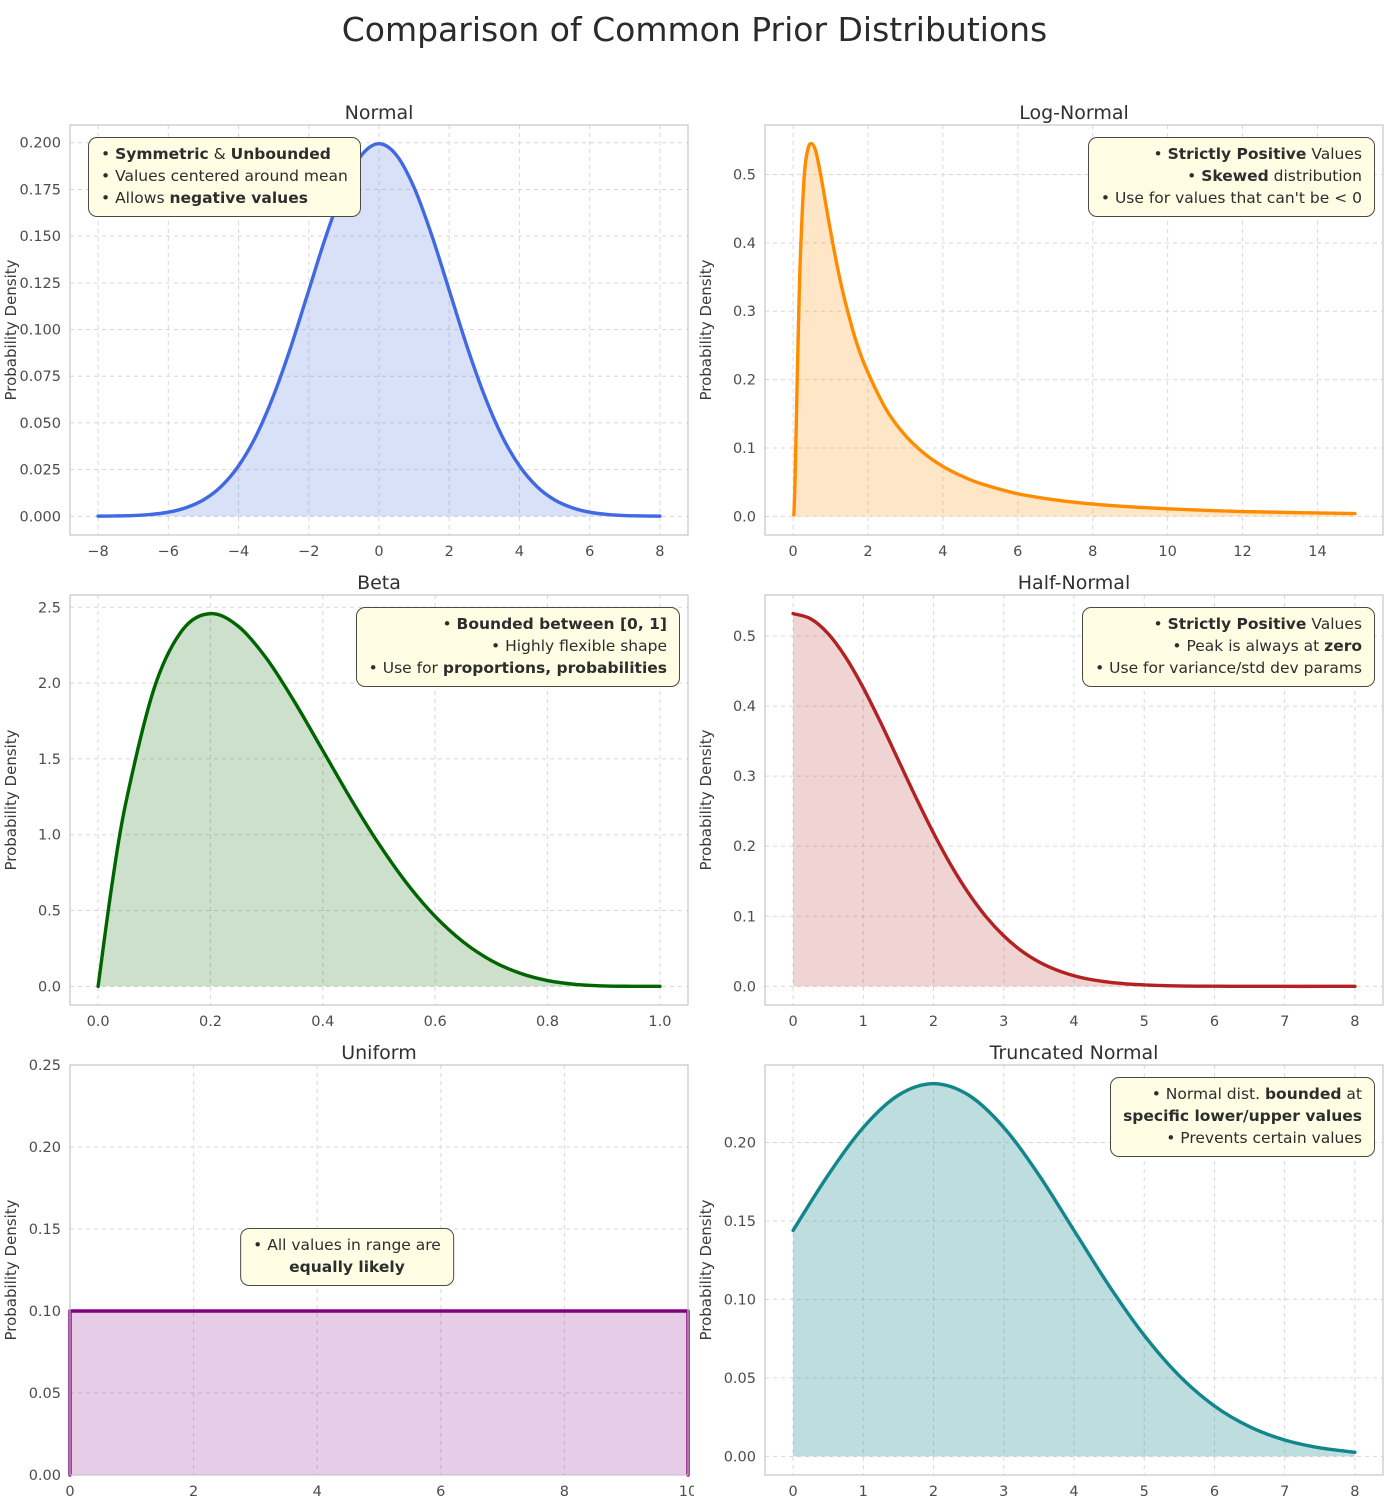 The width and height of the screenshot is (1389, 1509). I want to click on annotation-line: equally likely, so click(347, 1267).